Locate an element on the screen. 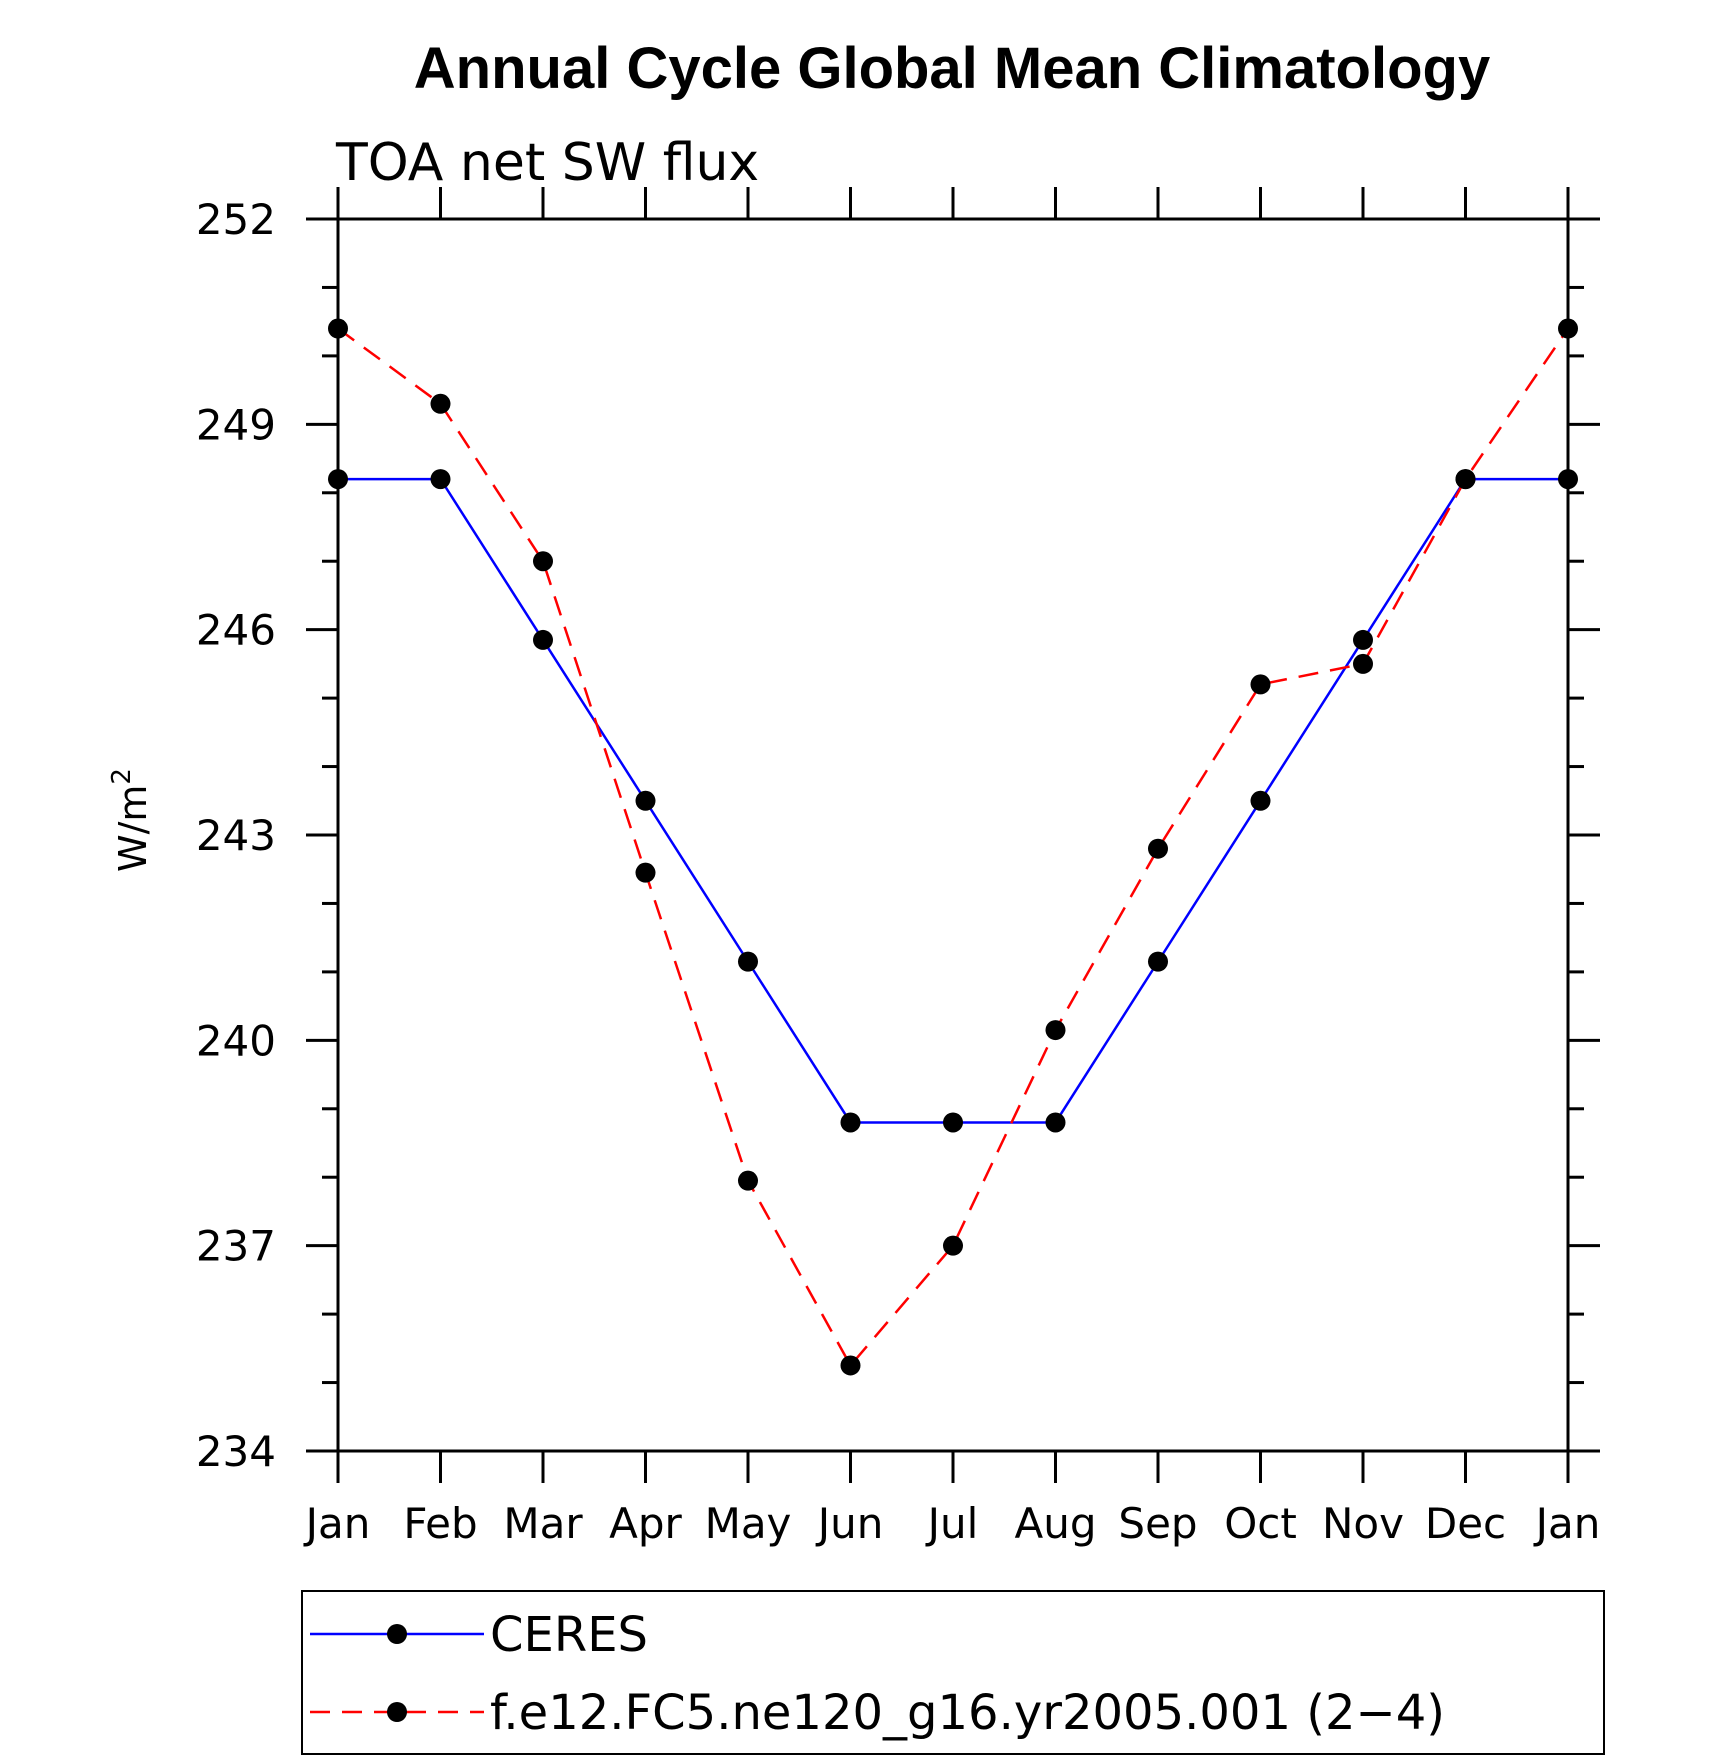 The image size is (1710, 1762). x-tick-label: Oct is located at coordinates (1260, 1523).